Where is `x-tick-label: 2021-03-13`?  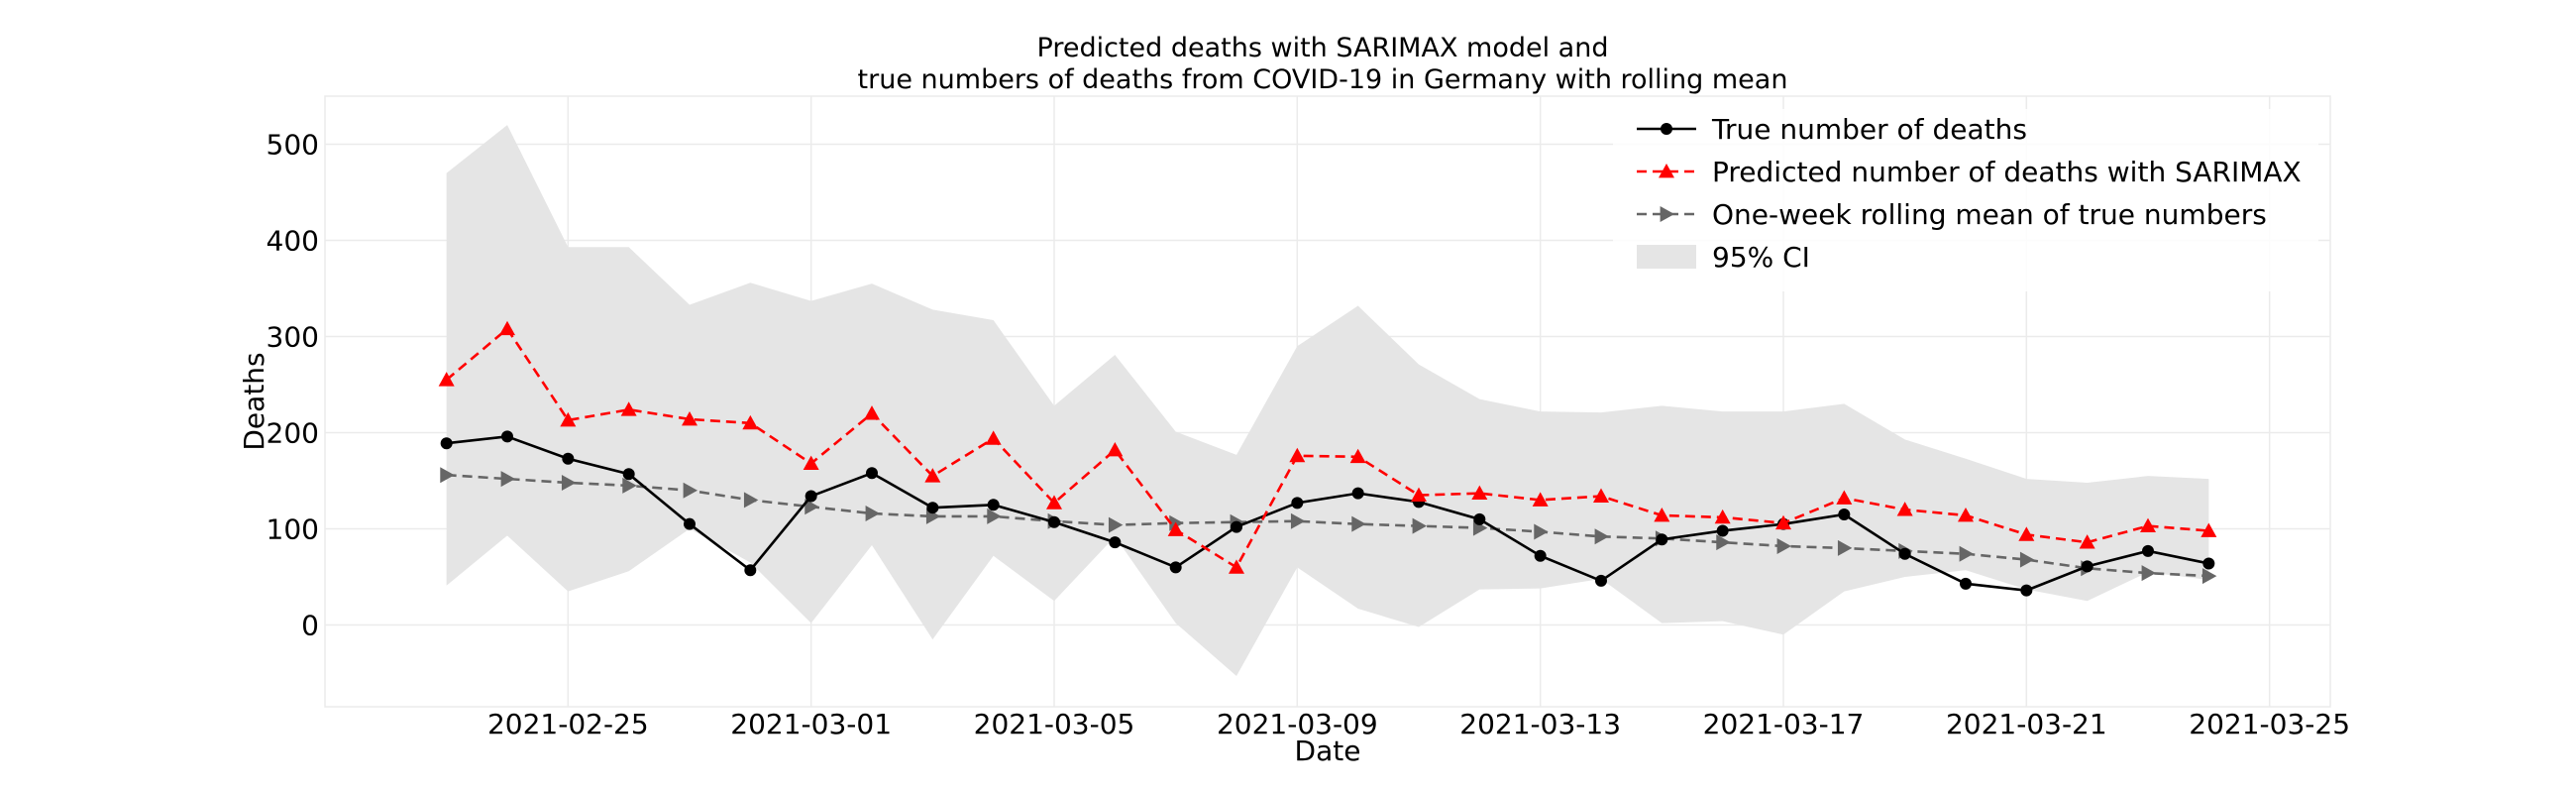
x-tick-label: 2021-03-13 is located at coordinates (1540, 724).